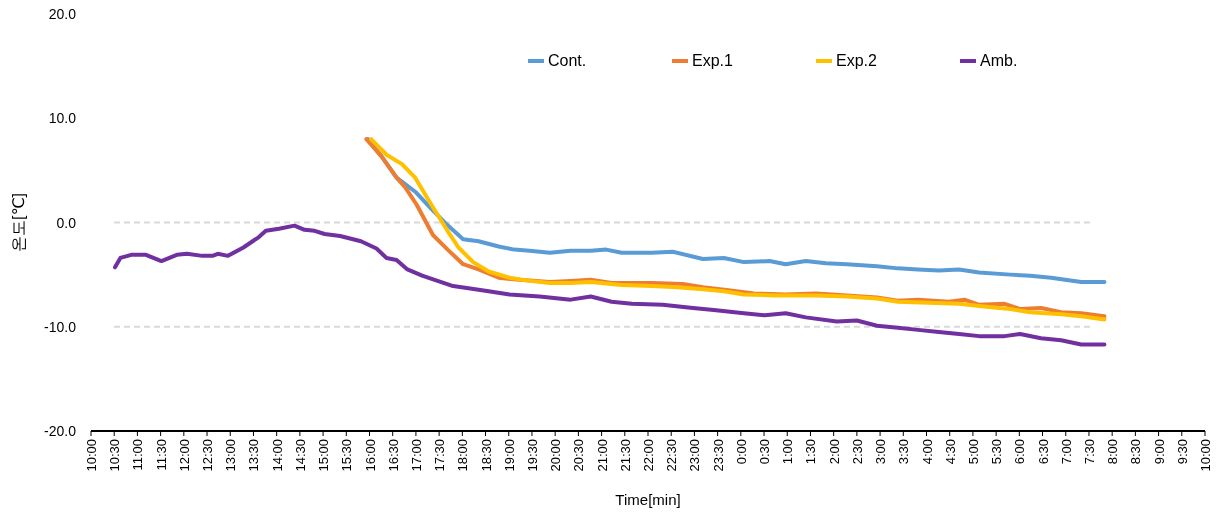  Describe the element at coordinates (347, 455) in the screenshot. I see `x-tick-label: 15:30` at that location.